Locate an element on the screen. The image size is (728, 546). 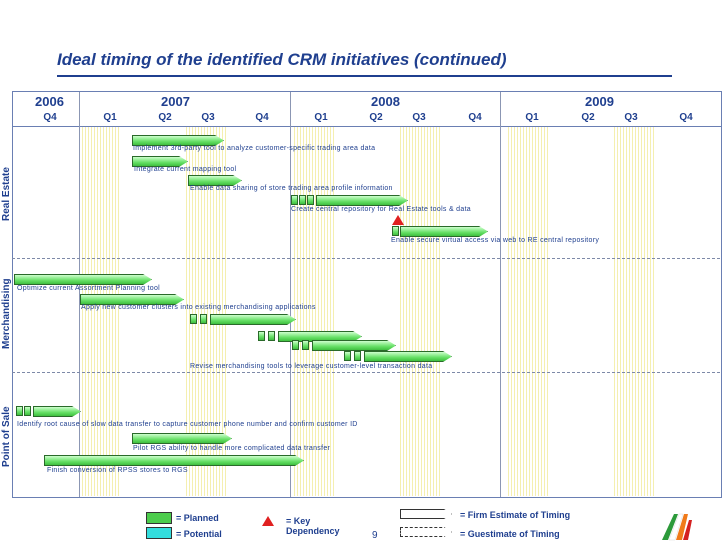
section-label-point-of-sale: Point of Sale is located at coordinates (6, 437).